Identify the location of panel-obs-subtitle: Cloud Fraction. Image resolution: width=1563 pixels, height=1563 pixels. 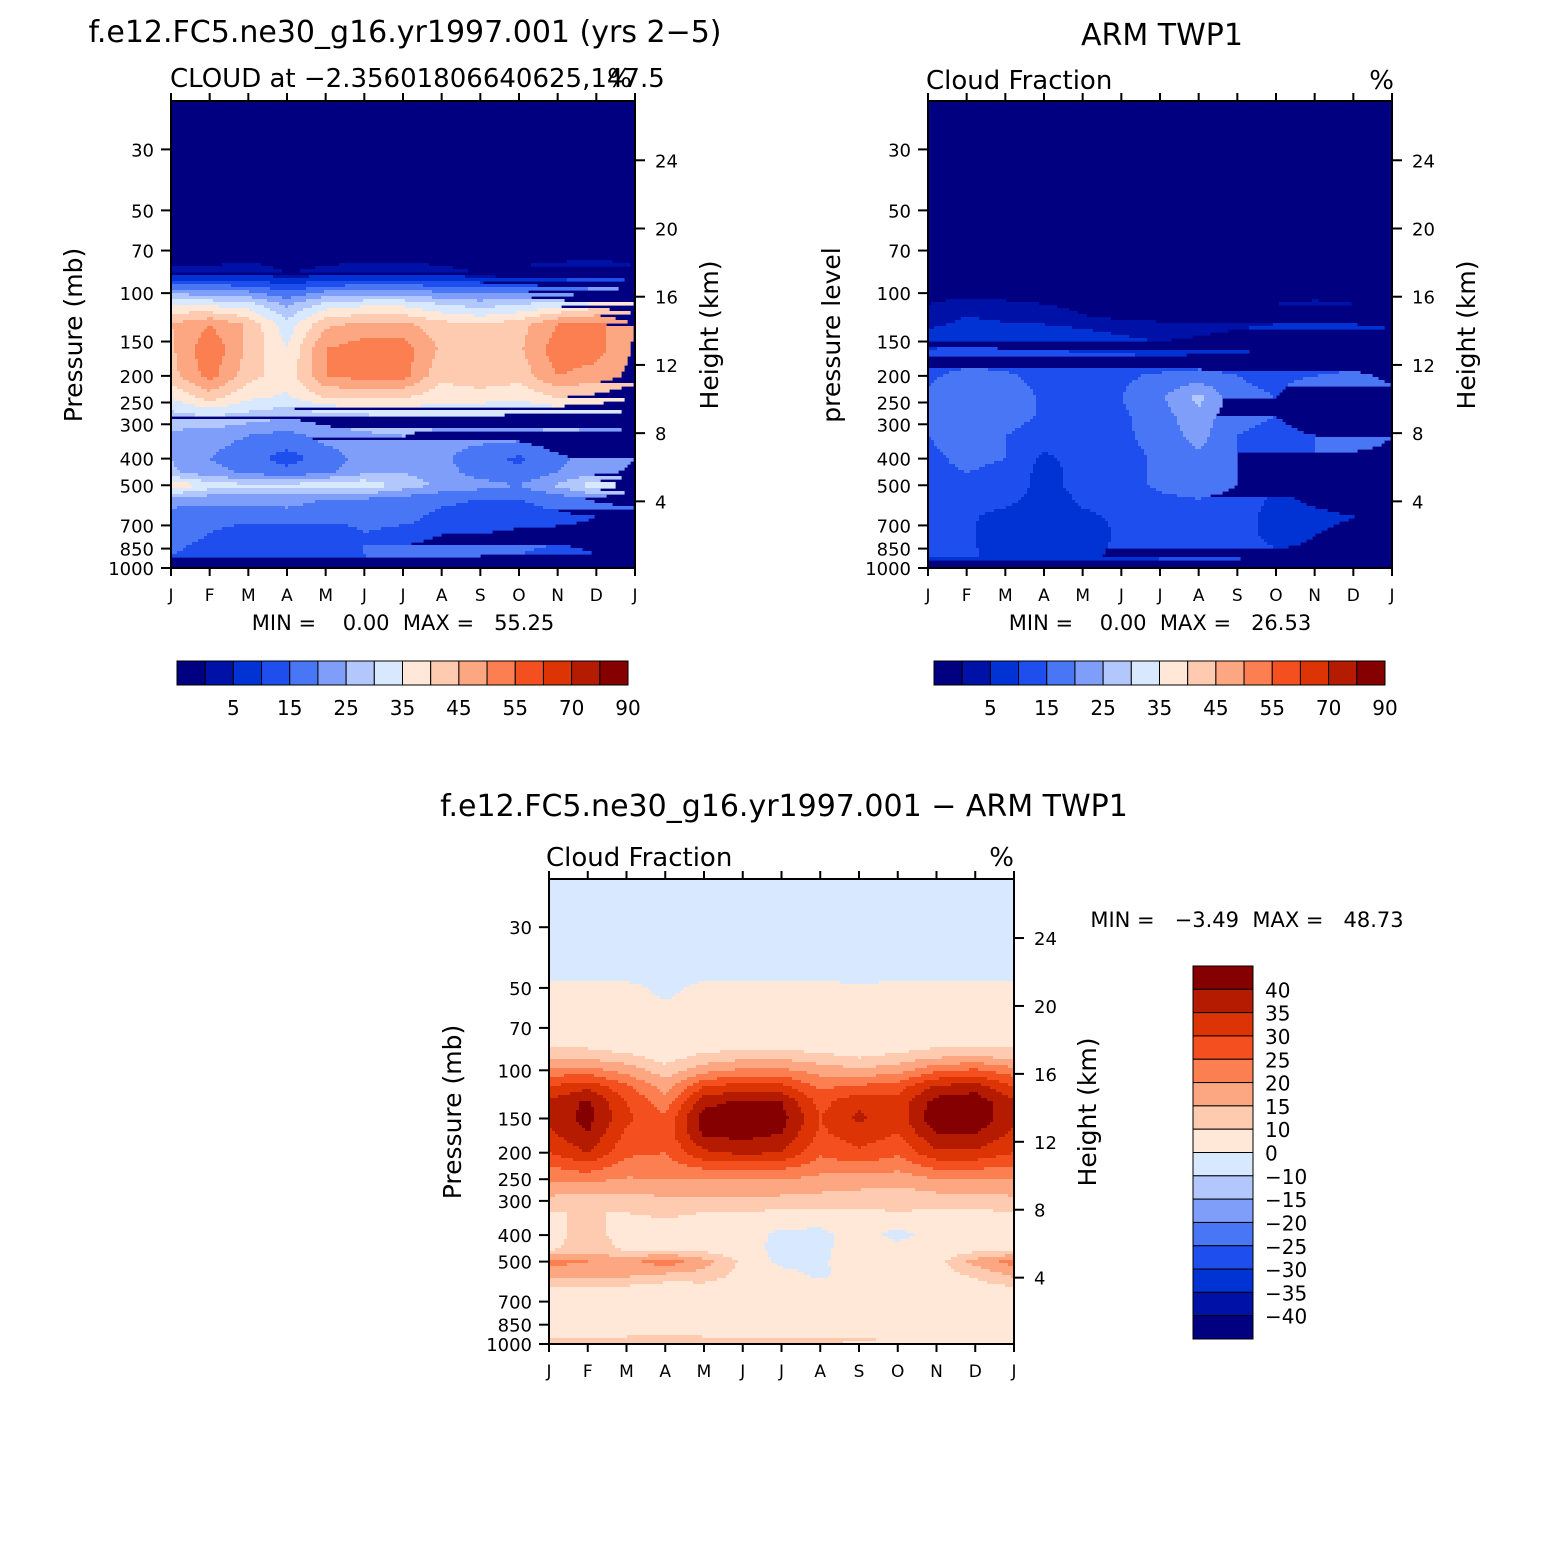
(1019, 81).